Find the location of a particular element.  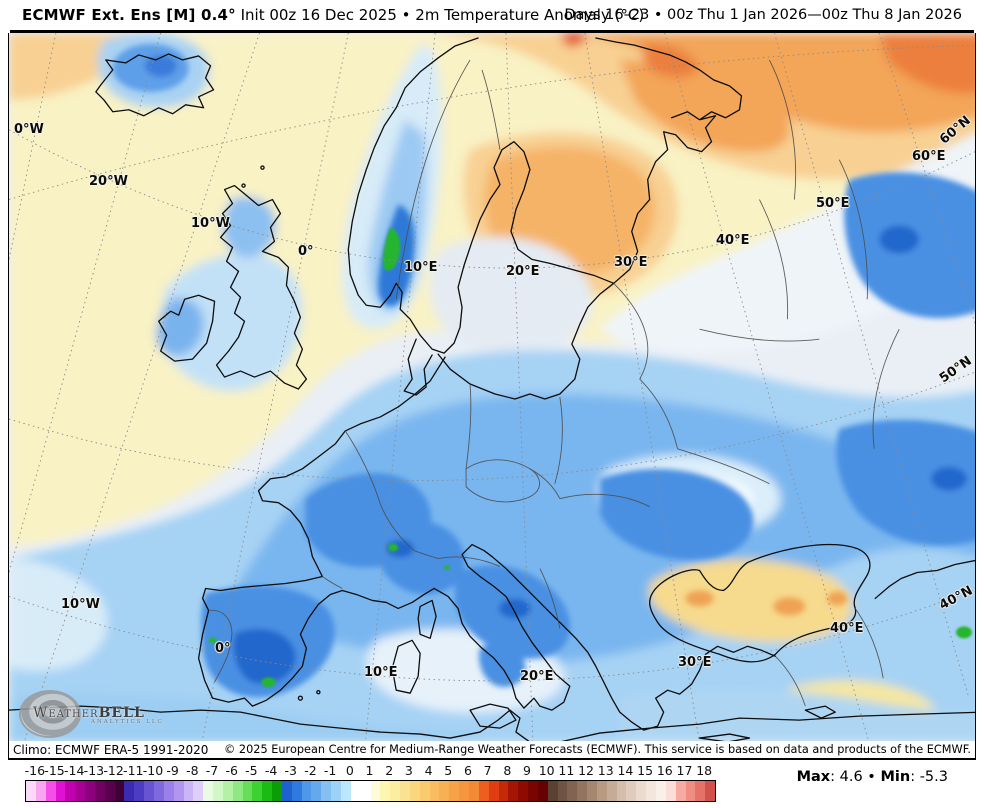

colorbar-tick: -9 is located at coordinates (172, 770).